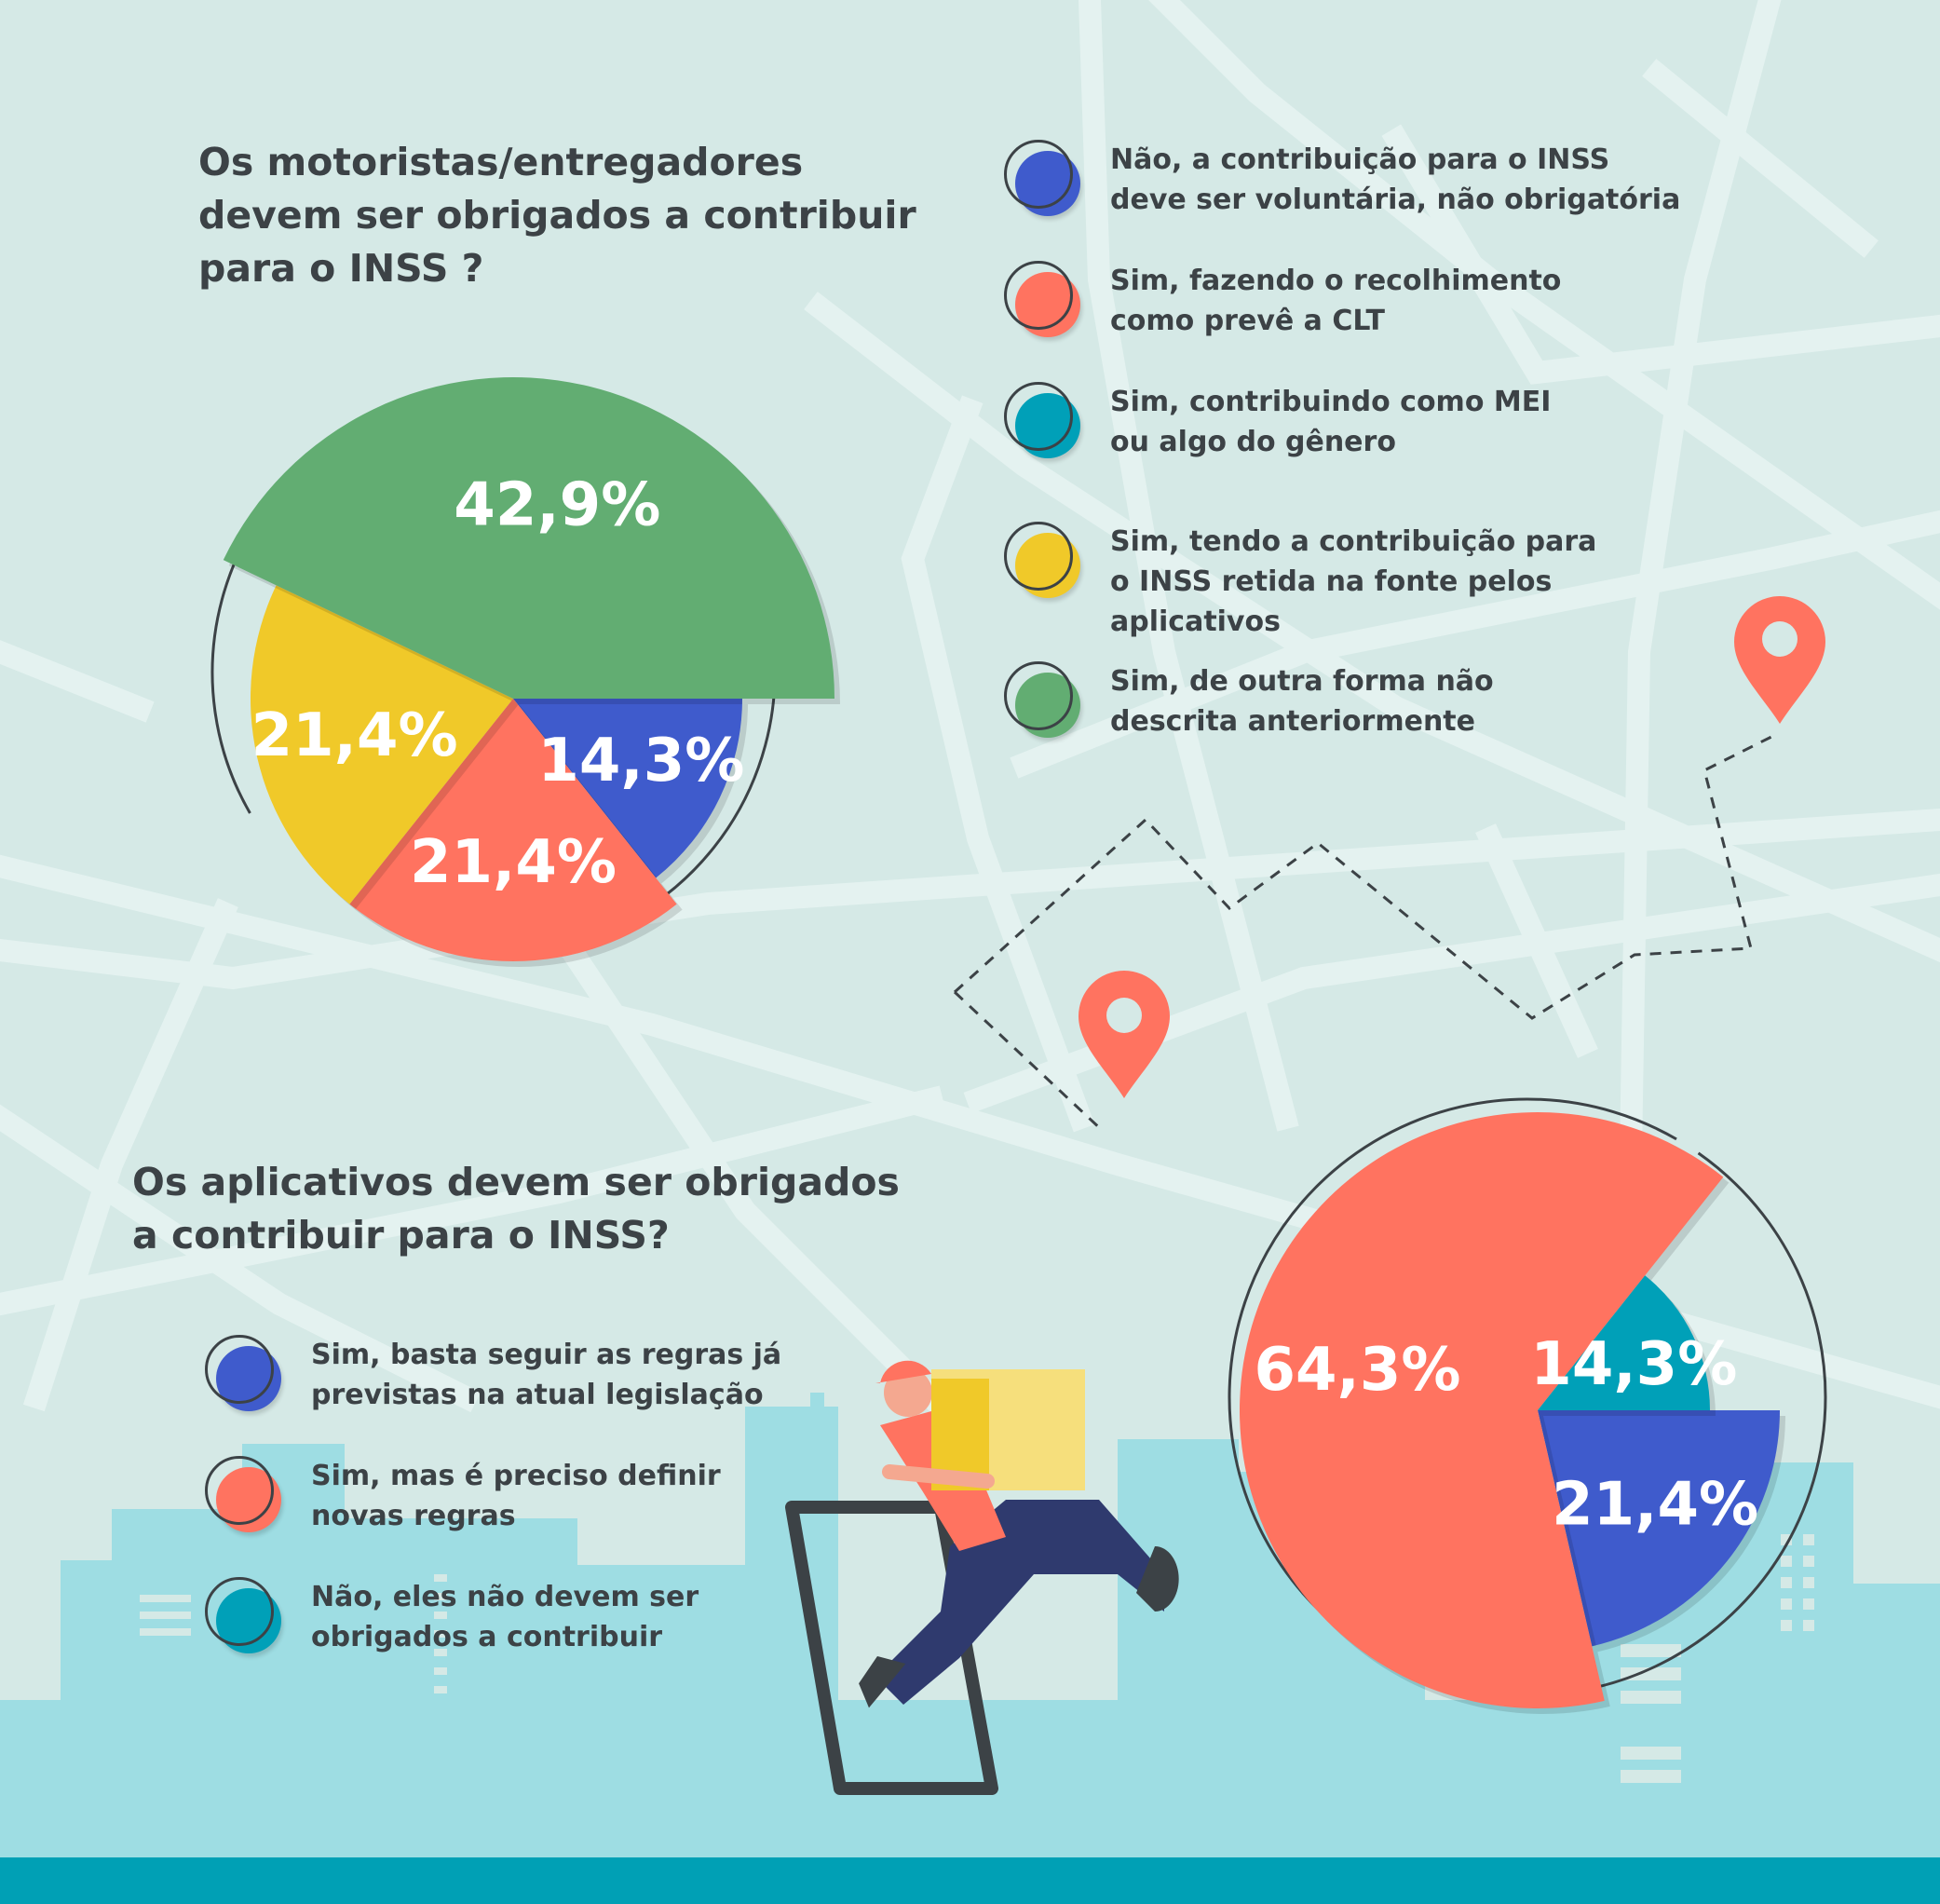 This screenshot has height=1904, width=1940. Describe the element at coordinates (557, 504) in the screenshot. I see `pie-slice-label: 42,9%` at that location.